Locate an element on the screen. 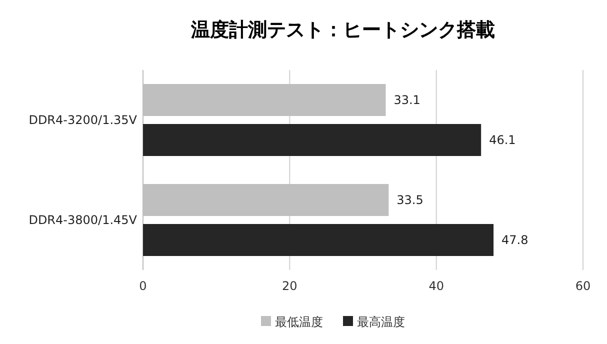 The image size is (607, 344). x-tick-label: 60 is located at coordinates (583, 286).